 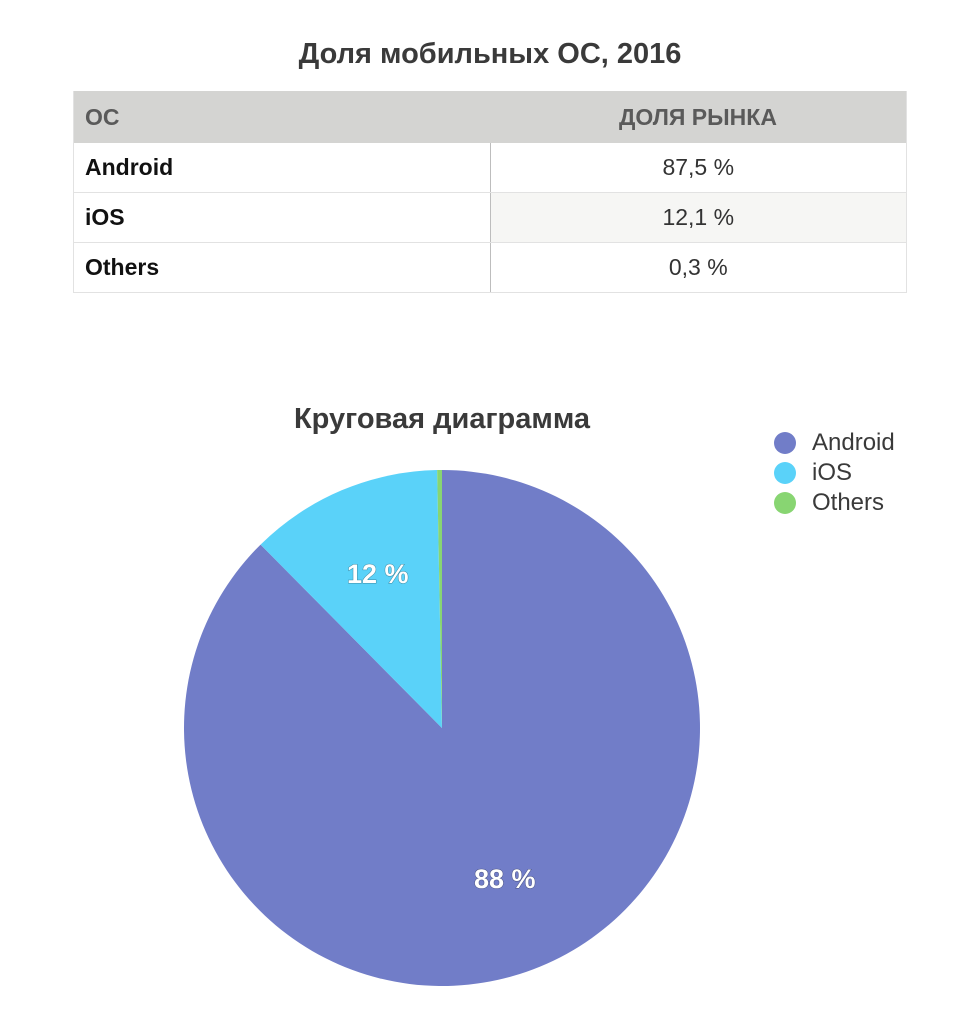 I want to click on pie-slice-others, so click(x=439, y=599).